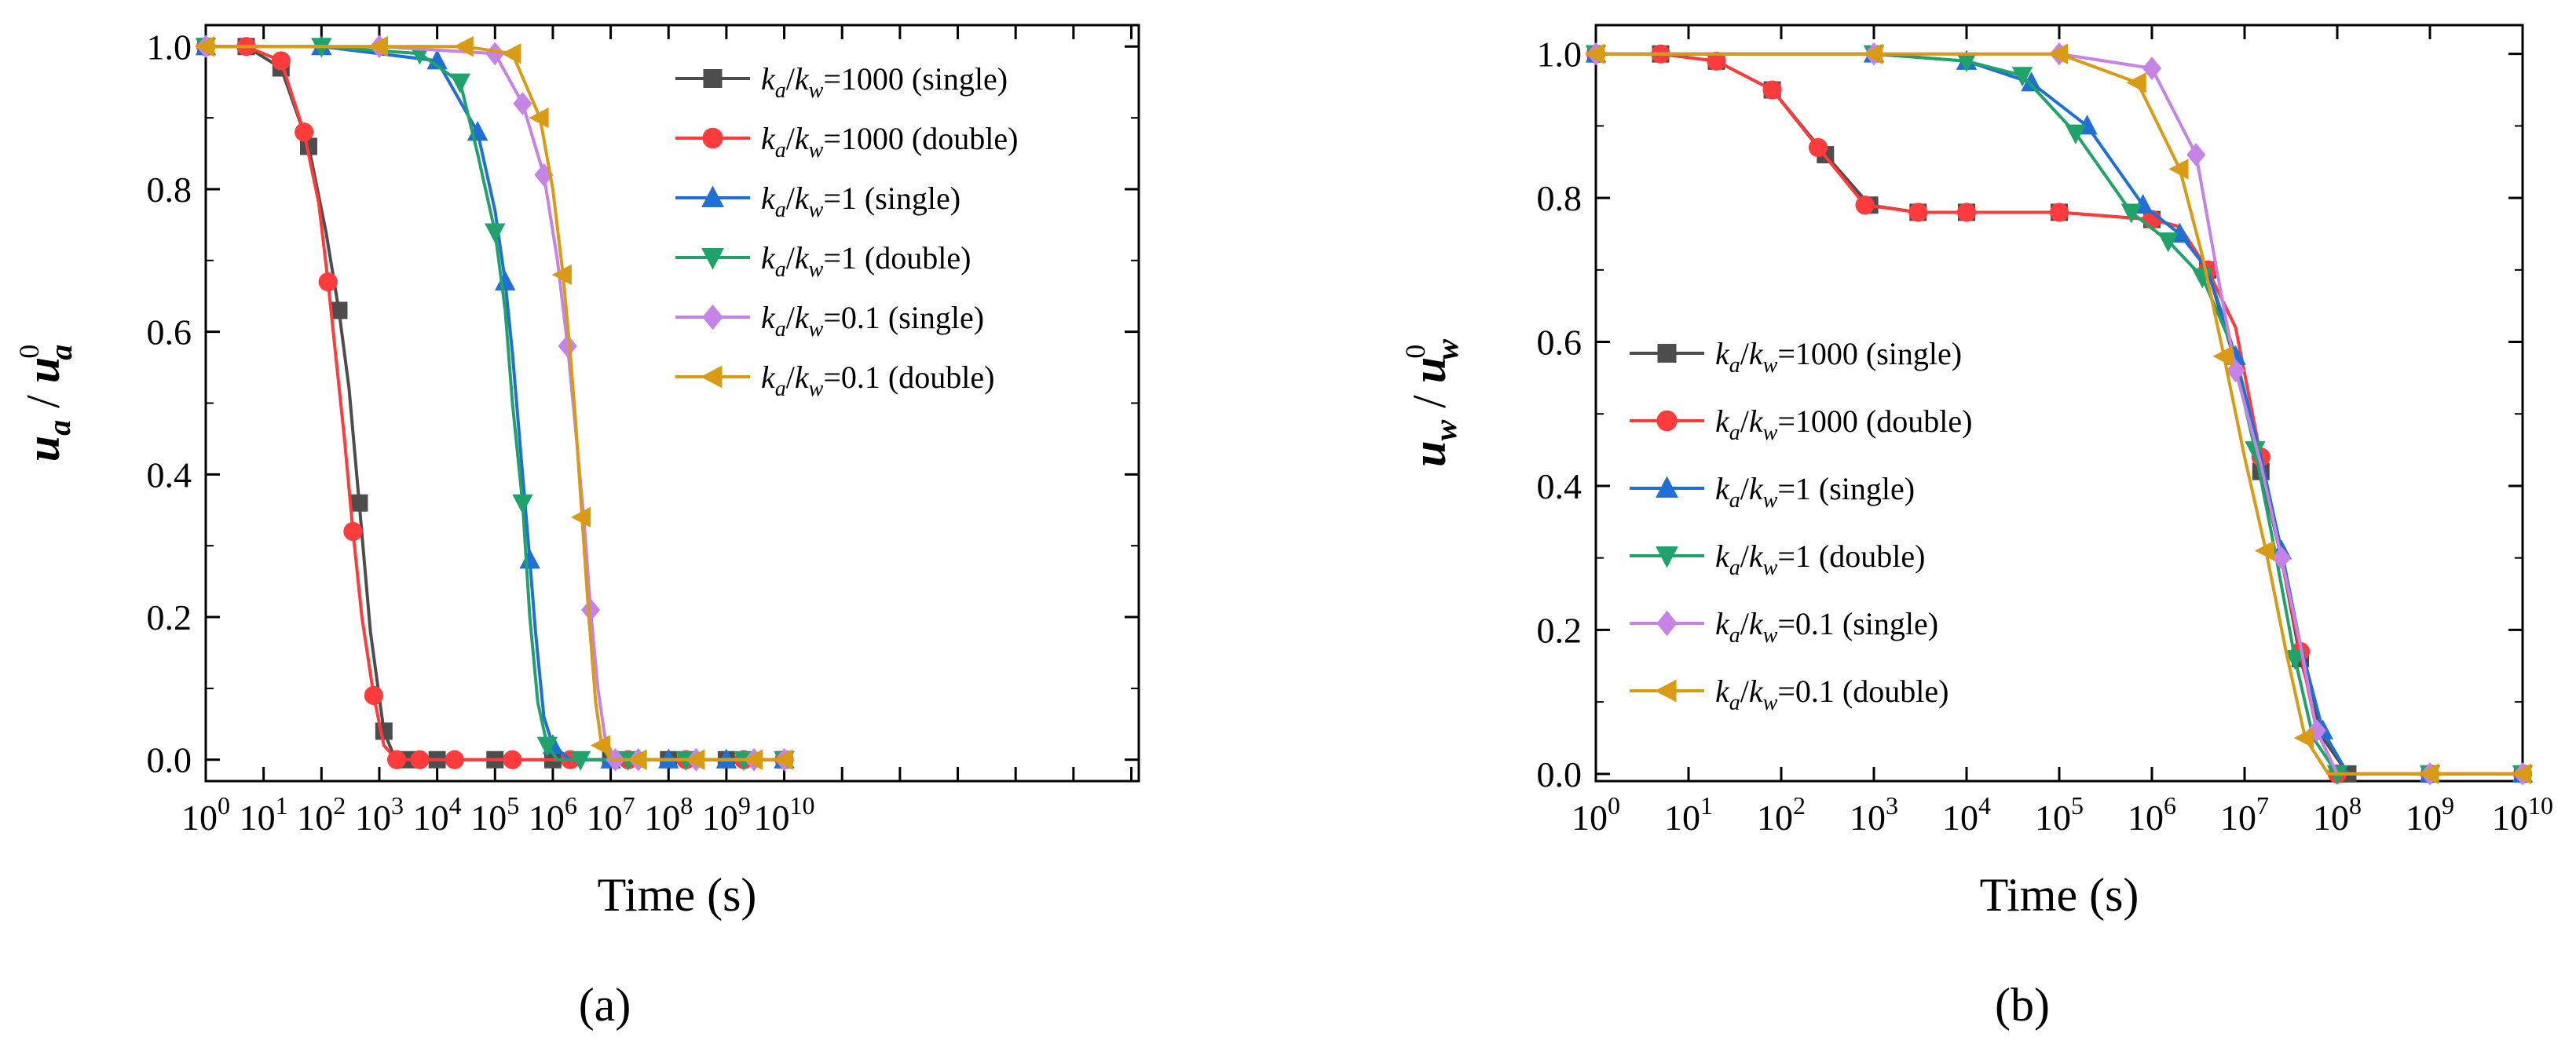 This screenshot has height=1048, width=2576. What do you see at coordinates (169, 760) in the screenshot?
I see `y-tick-label: 0.0` at bounding box center [169, 760].